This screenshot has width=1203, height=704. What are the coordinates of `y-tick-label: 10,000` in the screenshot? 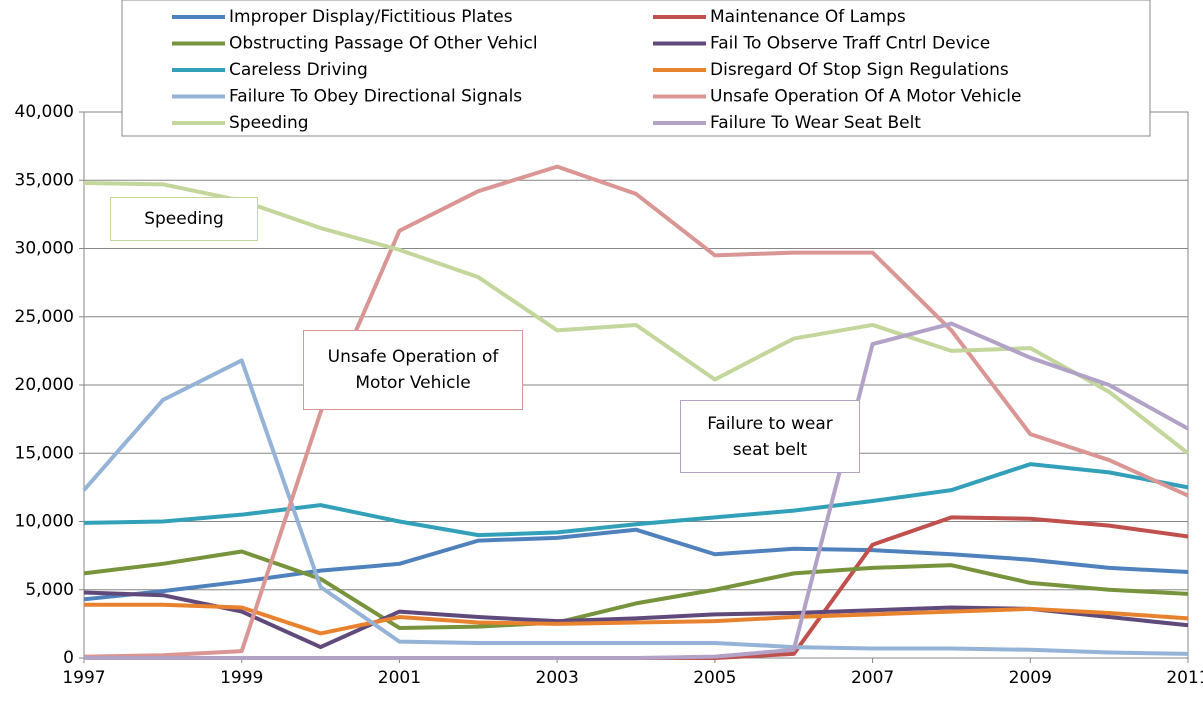 It's located at (44, 522).